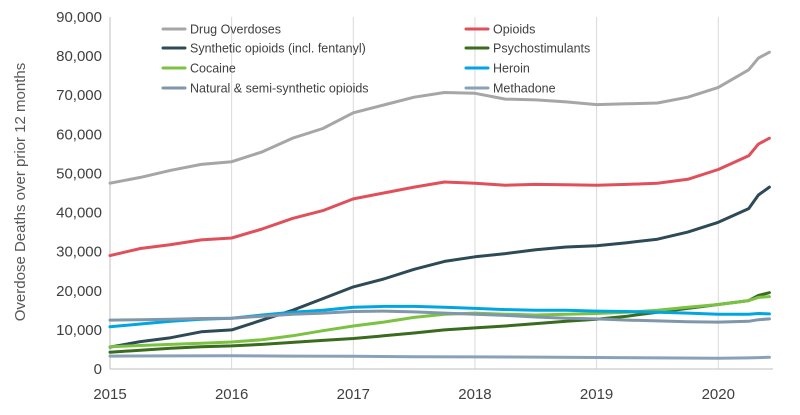  What do you see at coordinates (279, 89) in the screenshot?
I see `legend-label: Natural & semi-synthetic opioids` at bounding box center [279, 89].